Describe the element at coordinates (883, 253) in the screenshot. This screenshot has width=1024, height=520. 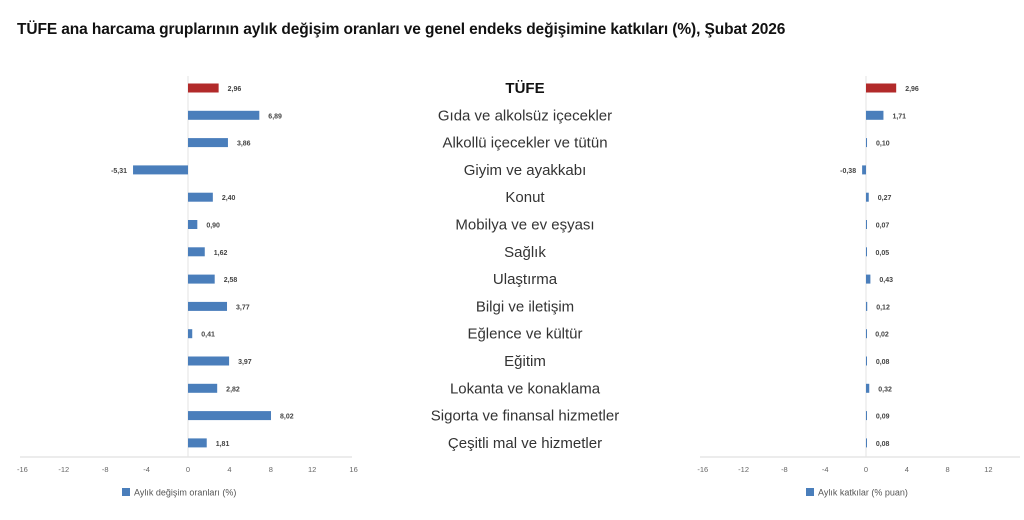
I see `contribution-data-label: 0,05` at that location.